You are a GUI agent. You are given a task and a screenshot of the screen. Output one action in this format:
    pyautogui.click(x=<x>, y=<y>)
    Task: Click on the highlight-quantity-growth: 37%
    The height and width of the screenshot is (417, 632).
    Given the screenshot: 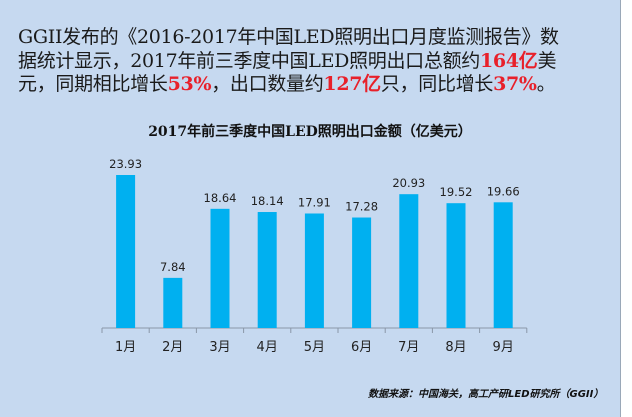 What is the action you would take?
    pyautogui.click(x=515, y=84)
    